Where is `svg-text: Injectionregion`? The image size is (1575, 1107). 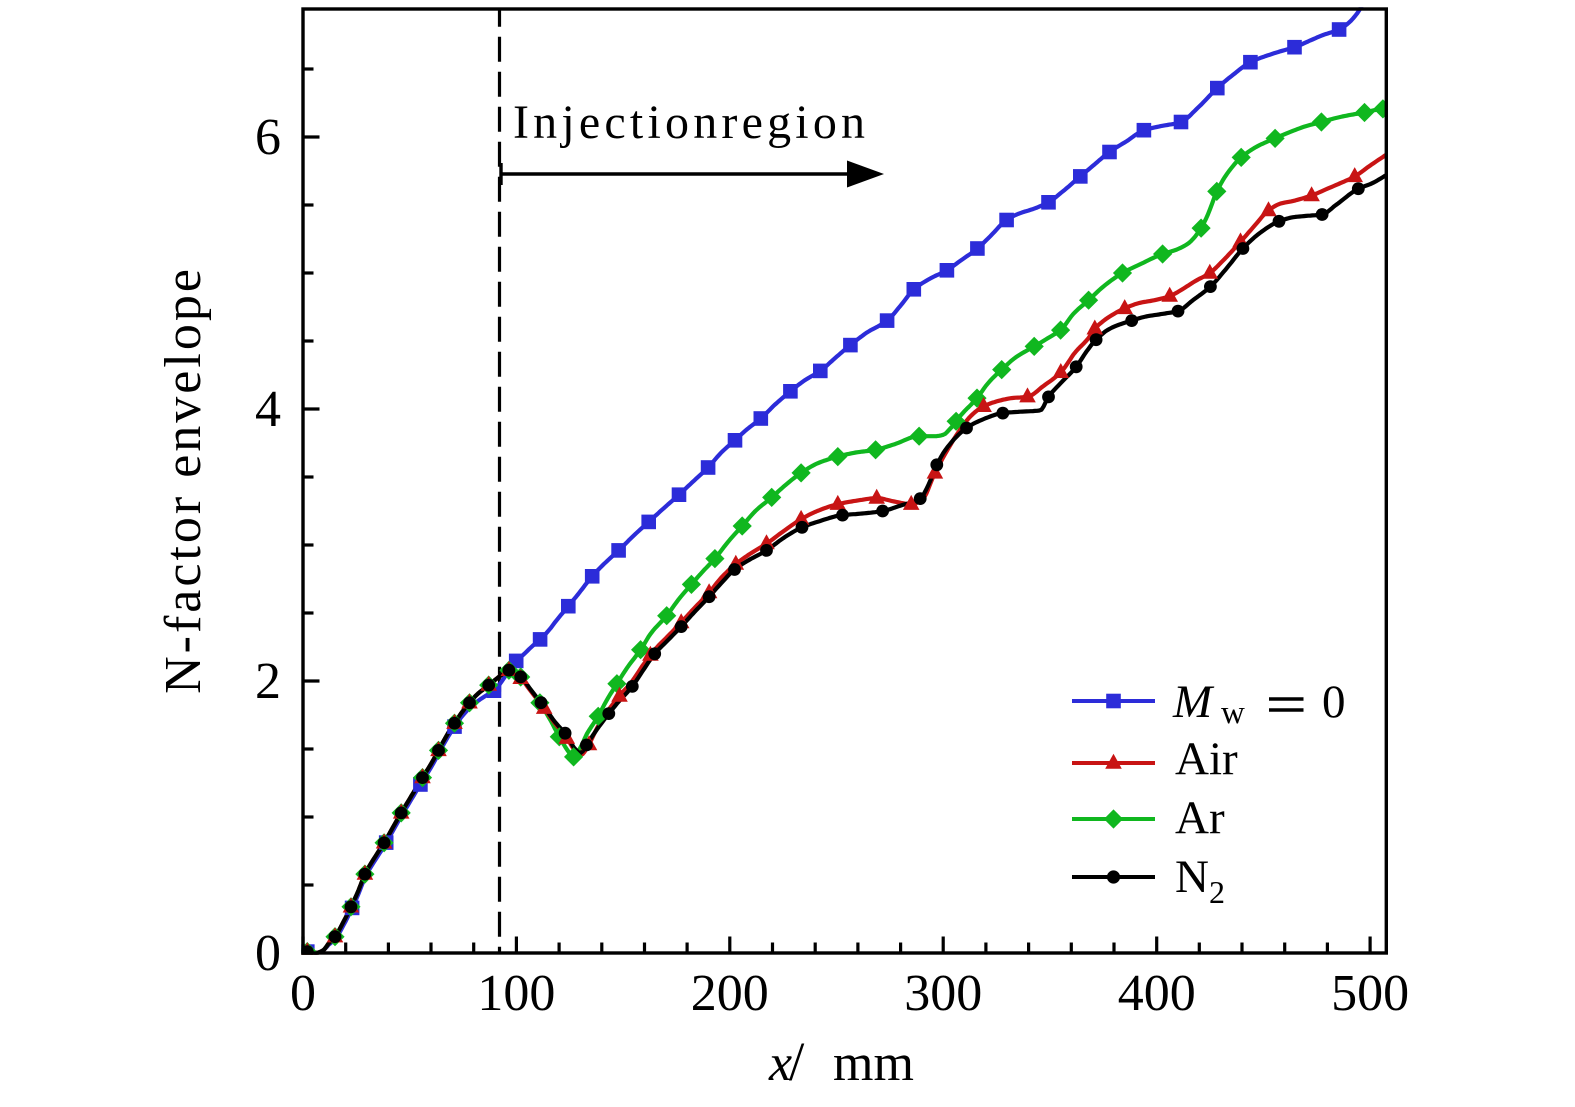 svg-text: Injectionregion is located at coordinates (691, 122).